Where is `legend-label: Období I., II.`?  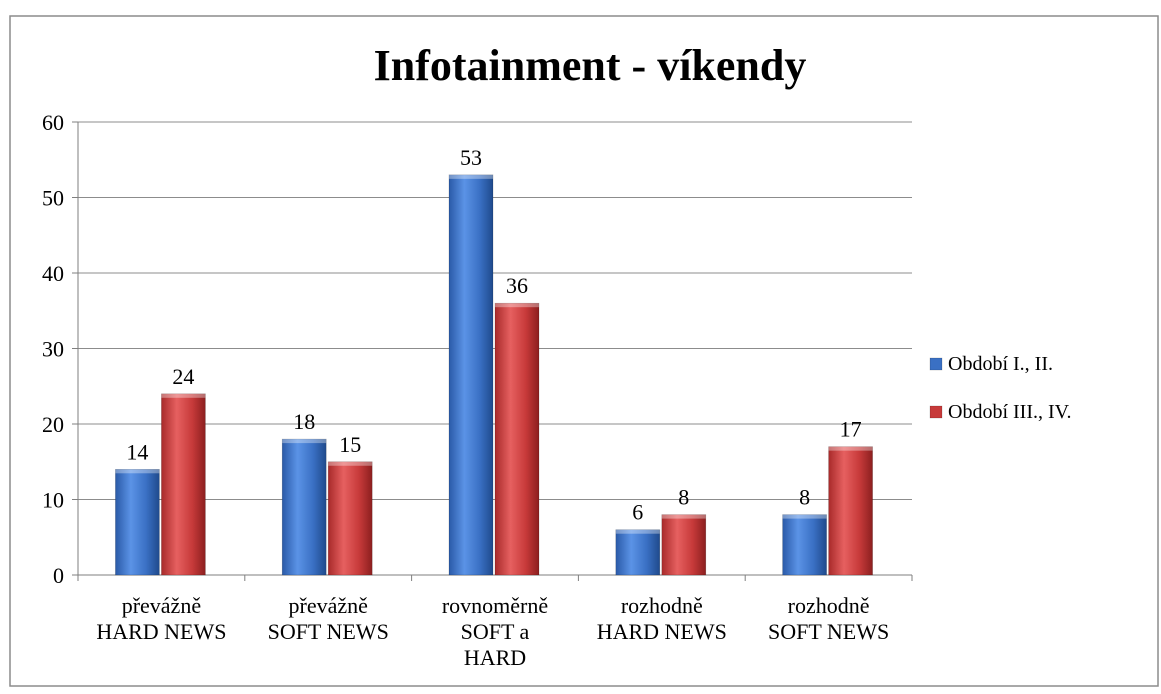
legend-label: Období I., II. is located at coordinates (1000, 364).